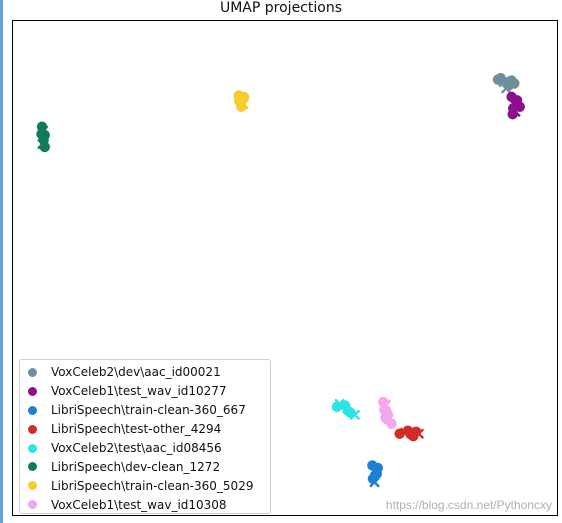 This screenshot has height=523, width=562. I want to click on legend-label: VoxCeleb1\test_wav_id10277, so click(139, 391).